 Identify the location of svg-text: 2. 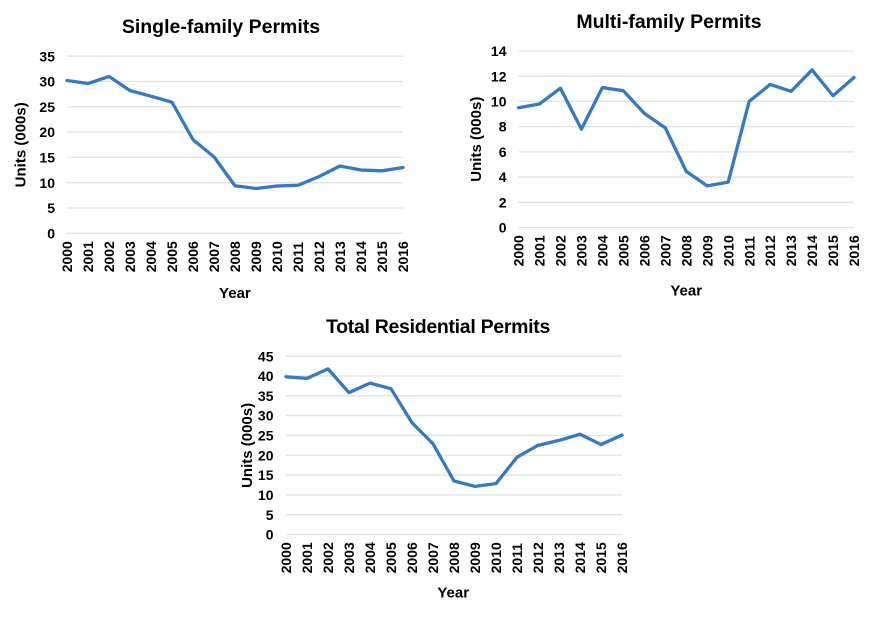
(503, 202).